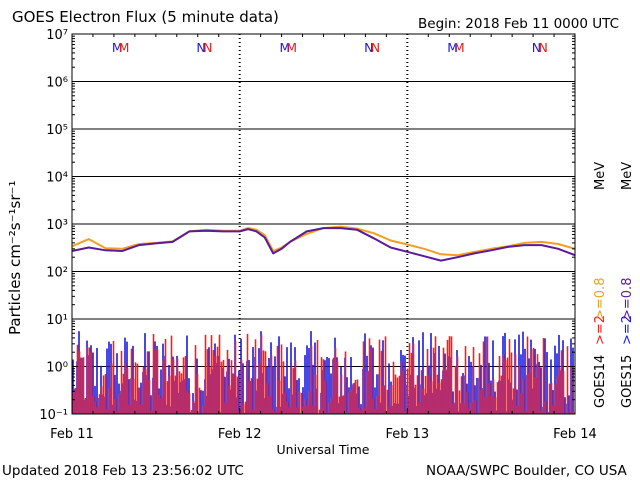  What do you see at coordinates (627, 330) in the screenshot?
I see `ge2-blue-label: >=2` at bounding box center [627, 330].